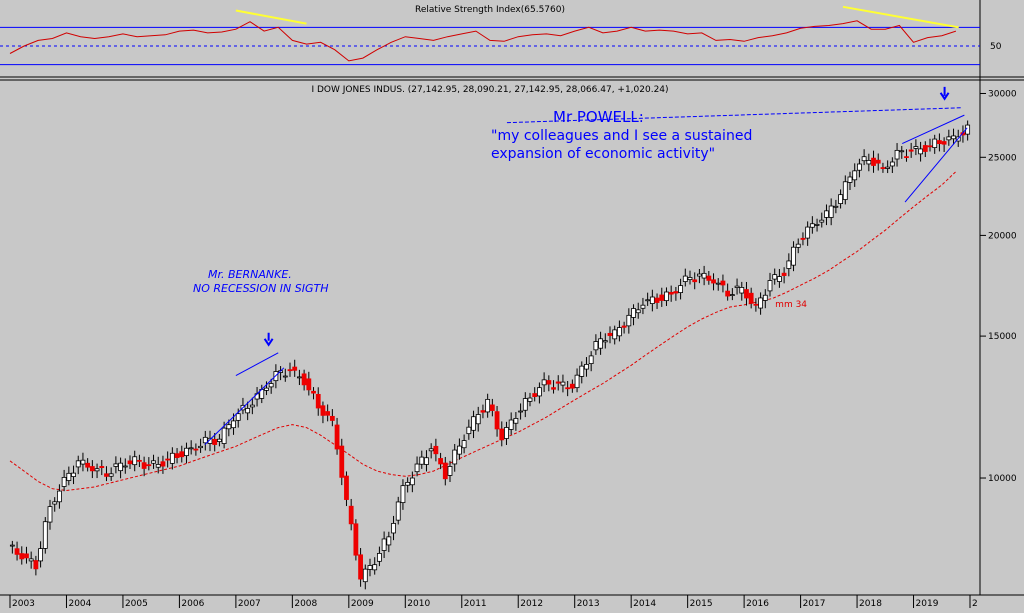 This screenshot has width=1024, height=613. What do you see at coordinates (305, 603) in the screenshot?
I see `x-tick-label: 2008` at bounding box center [305, 603].